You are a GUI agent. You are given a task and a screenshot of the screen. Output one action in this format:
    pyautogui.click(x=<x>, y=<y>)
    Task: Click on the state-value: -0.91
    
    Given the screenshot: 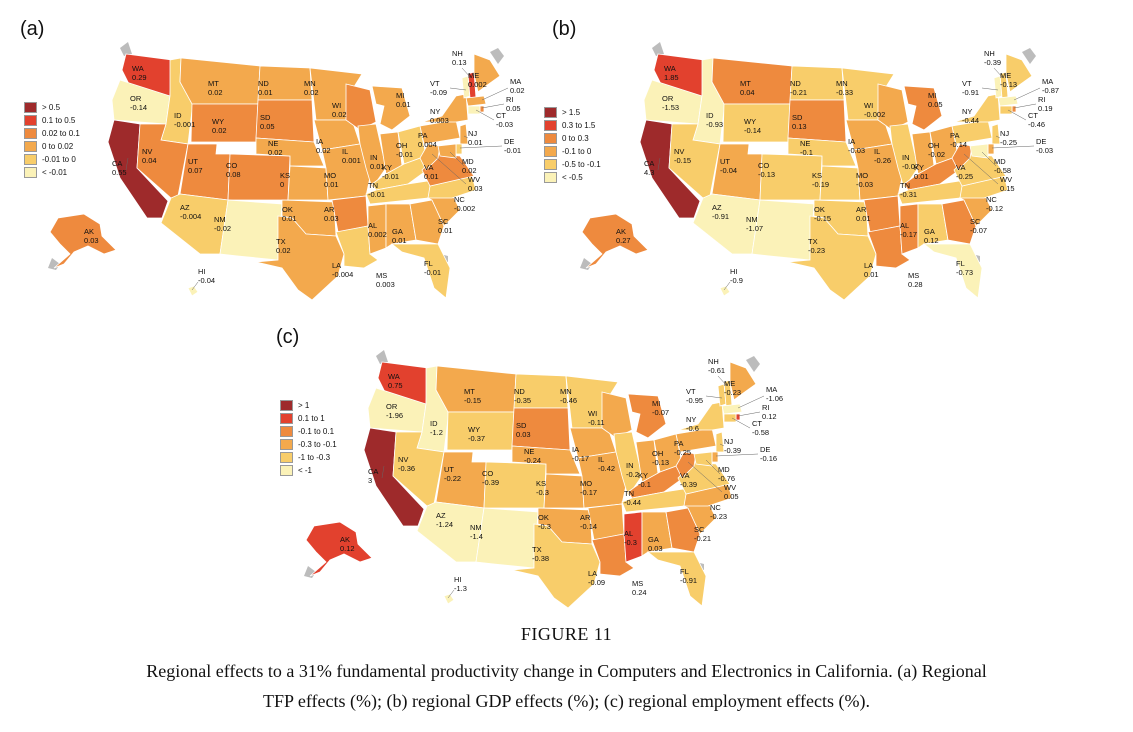 What is the action you would take?
    pyautogui.click(x=720, y=216)
    